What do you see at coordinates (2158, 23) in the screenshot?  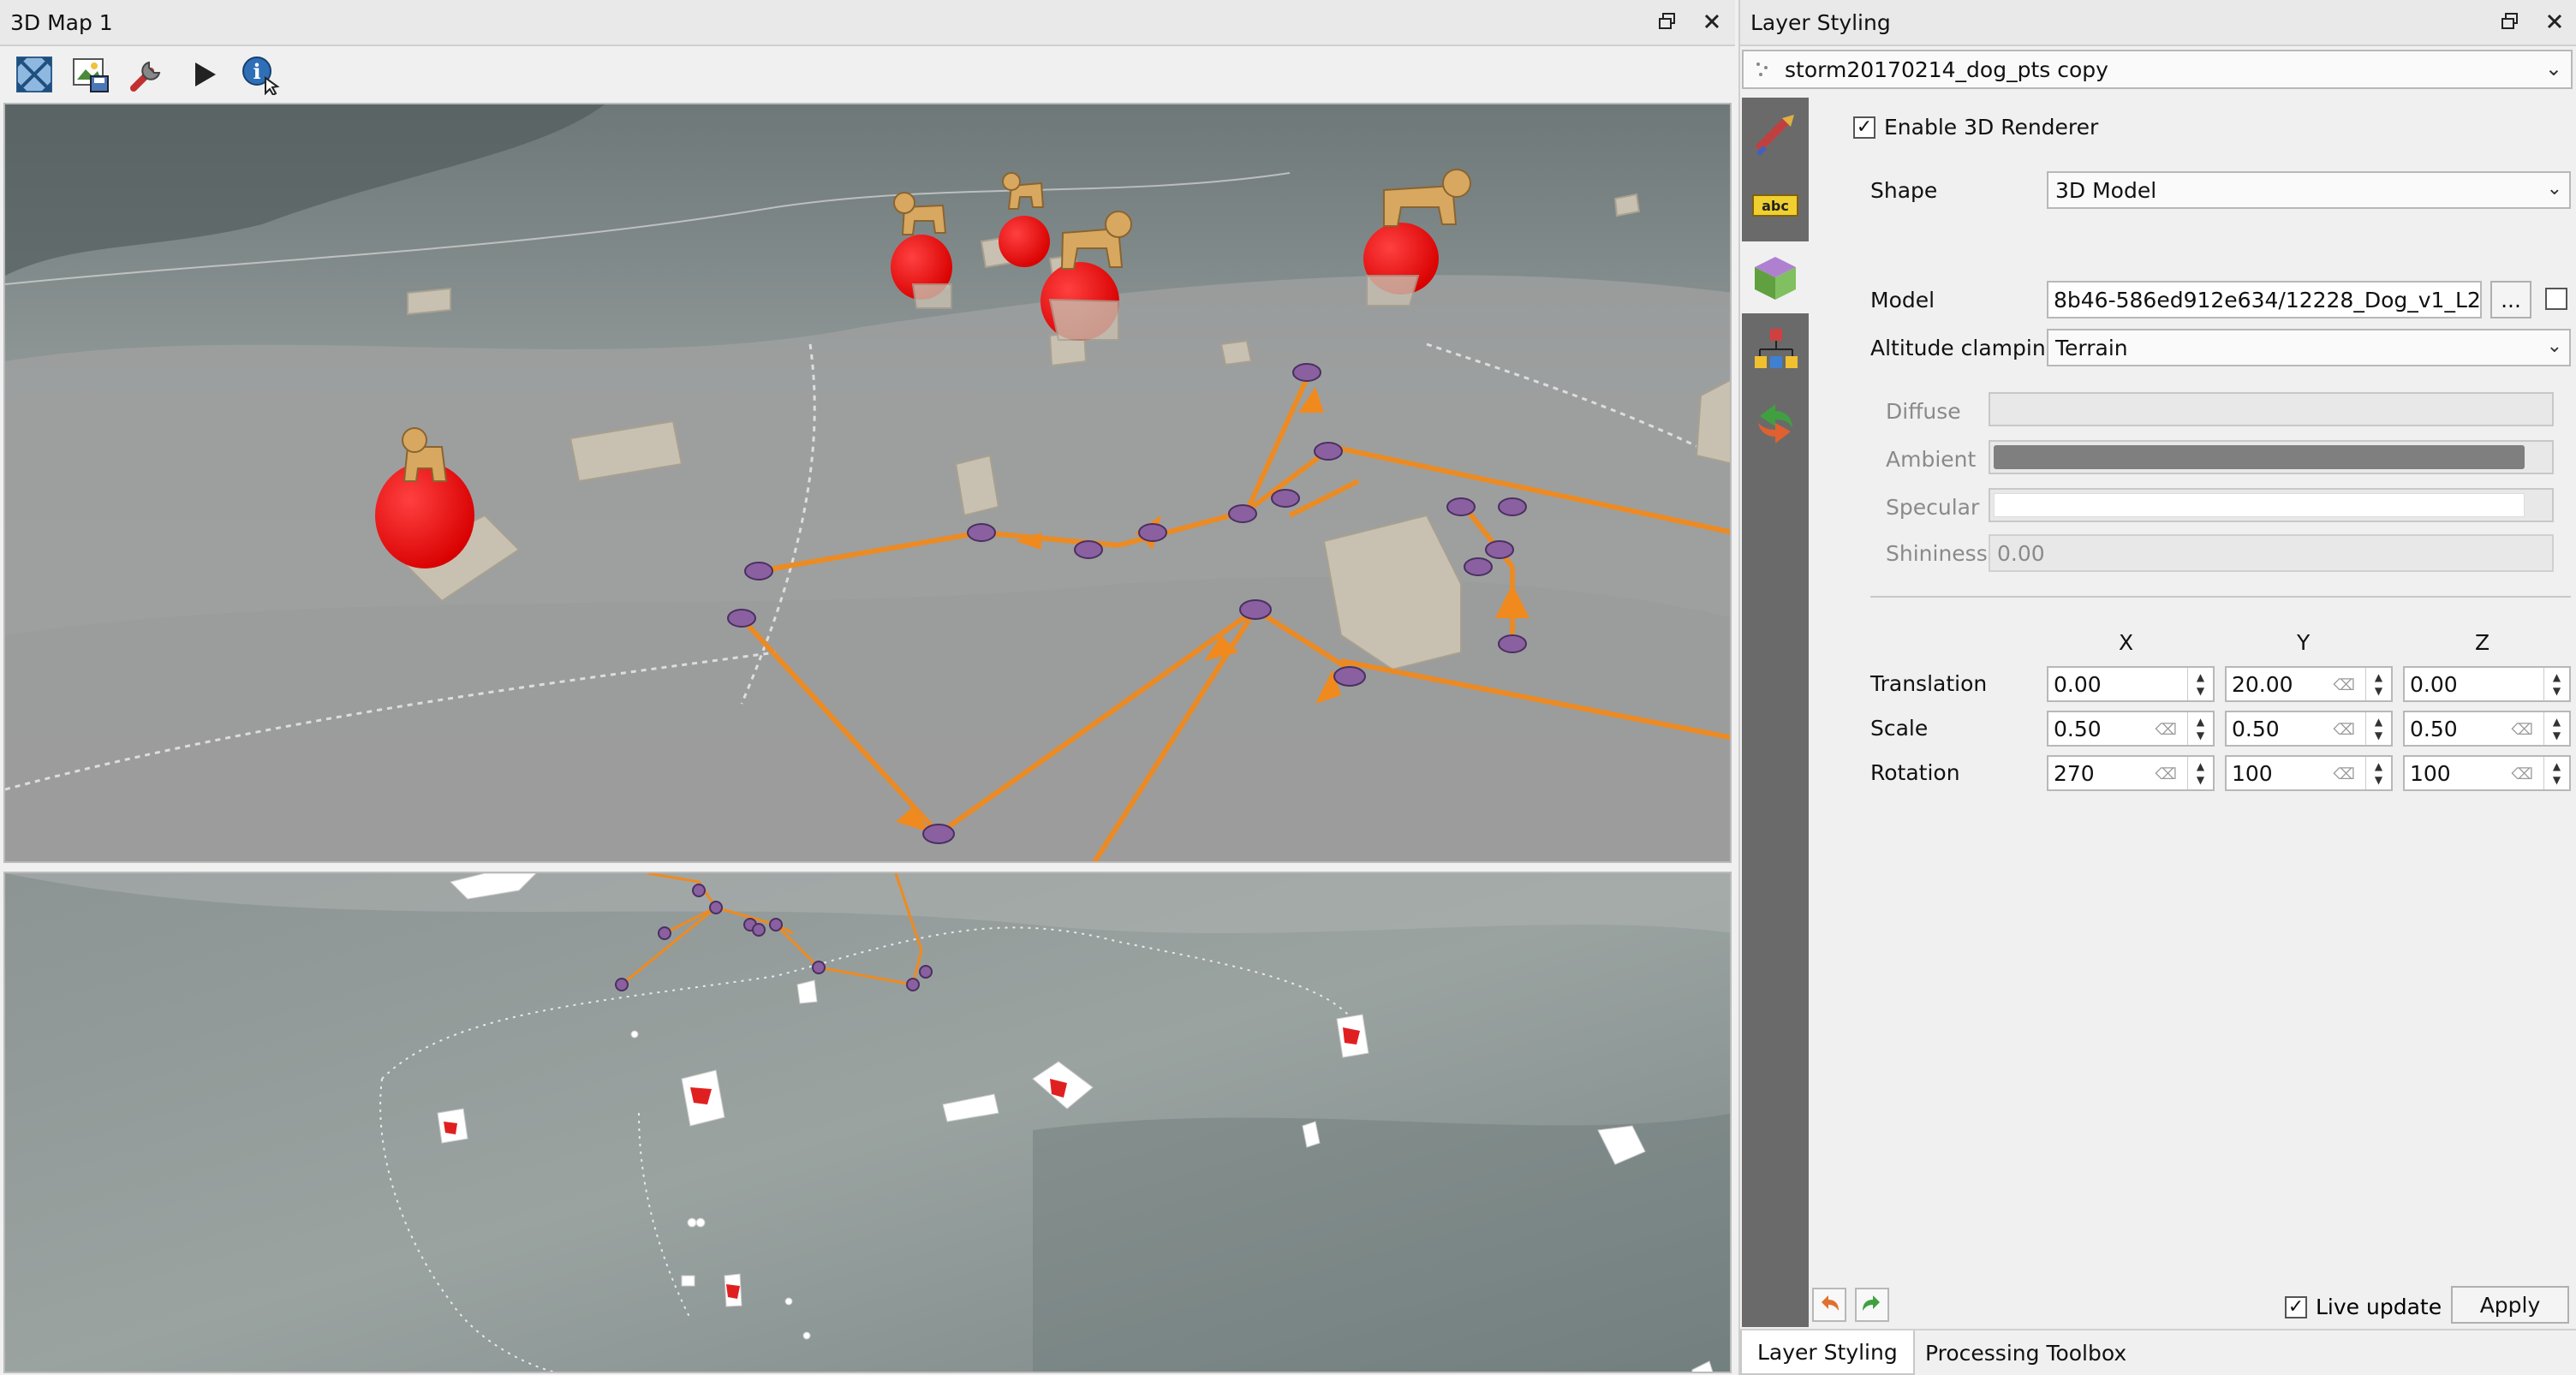 I see `styling-dock-titlebar: Layer Styling` at bounding box center [2158, 23].